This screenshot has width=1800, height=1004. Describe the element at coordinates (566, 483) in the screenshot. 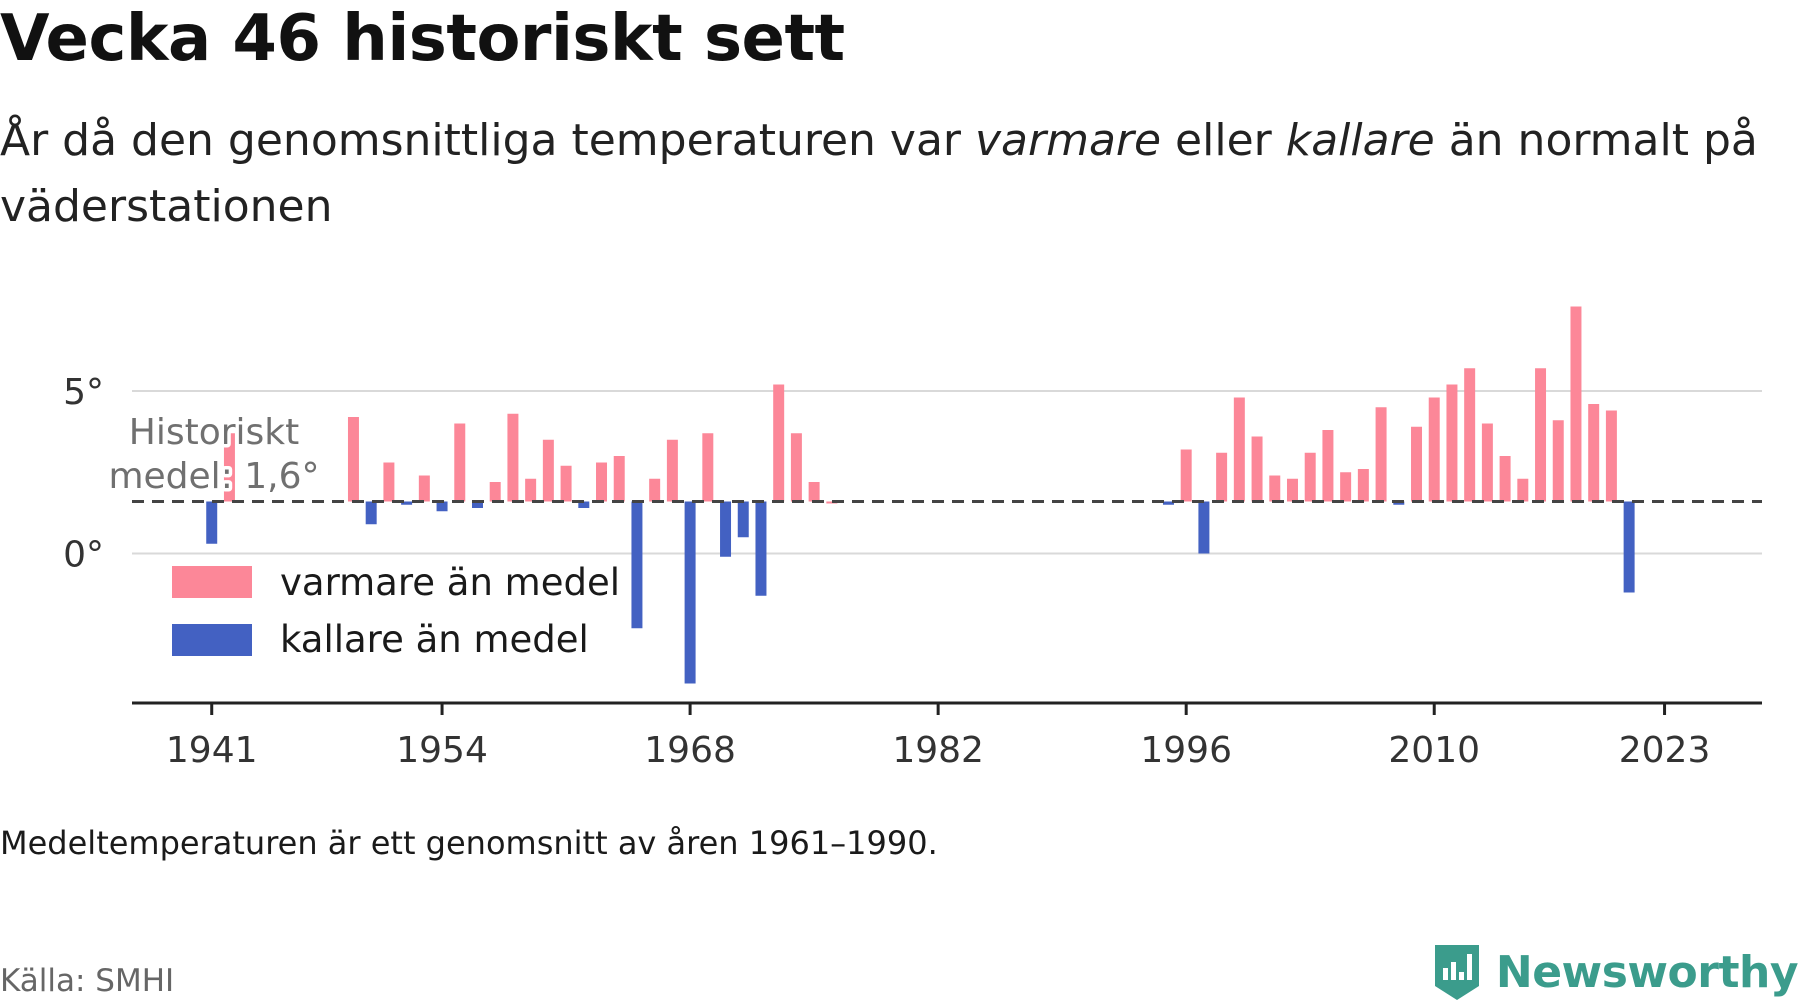

I see `bar-1961` at that location.